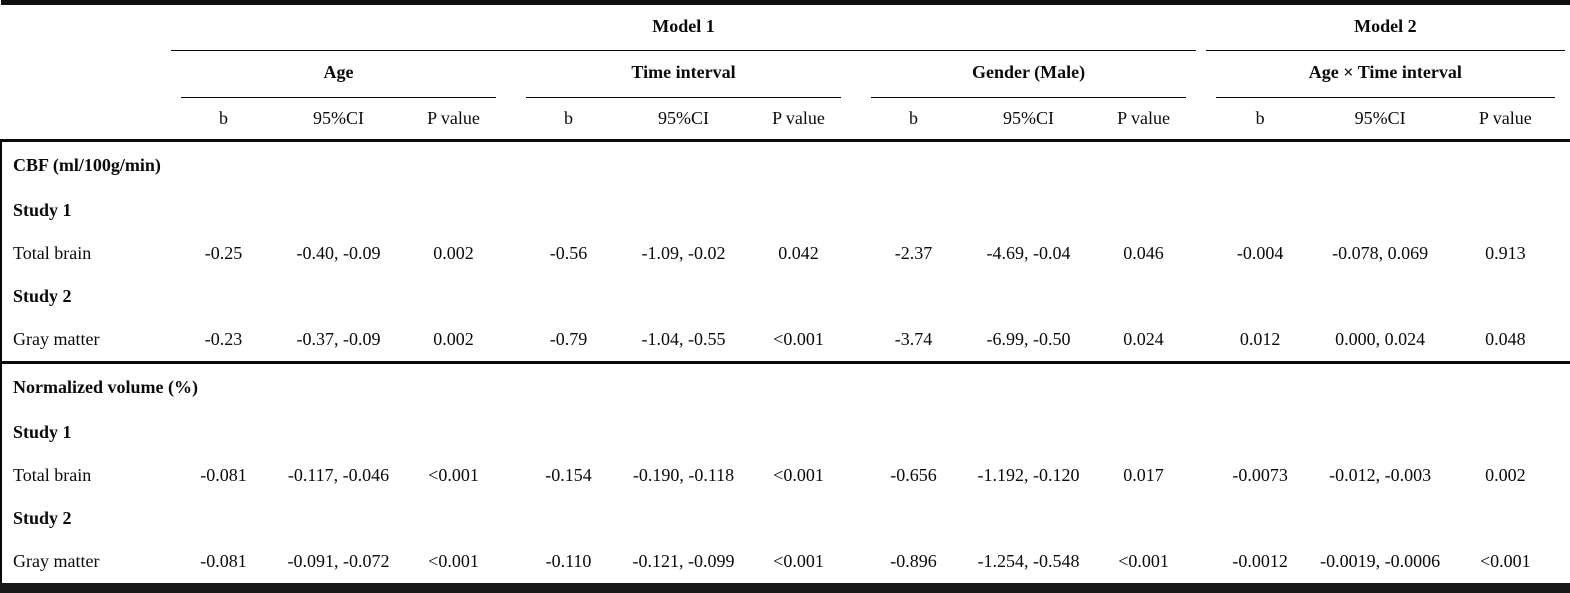 This screenshot has width=1570, height=593. What do you see at coordinates (1143, 252) in the screenshot?
I see `value-cell: 0.046` at bounding box center [1143, 252].